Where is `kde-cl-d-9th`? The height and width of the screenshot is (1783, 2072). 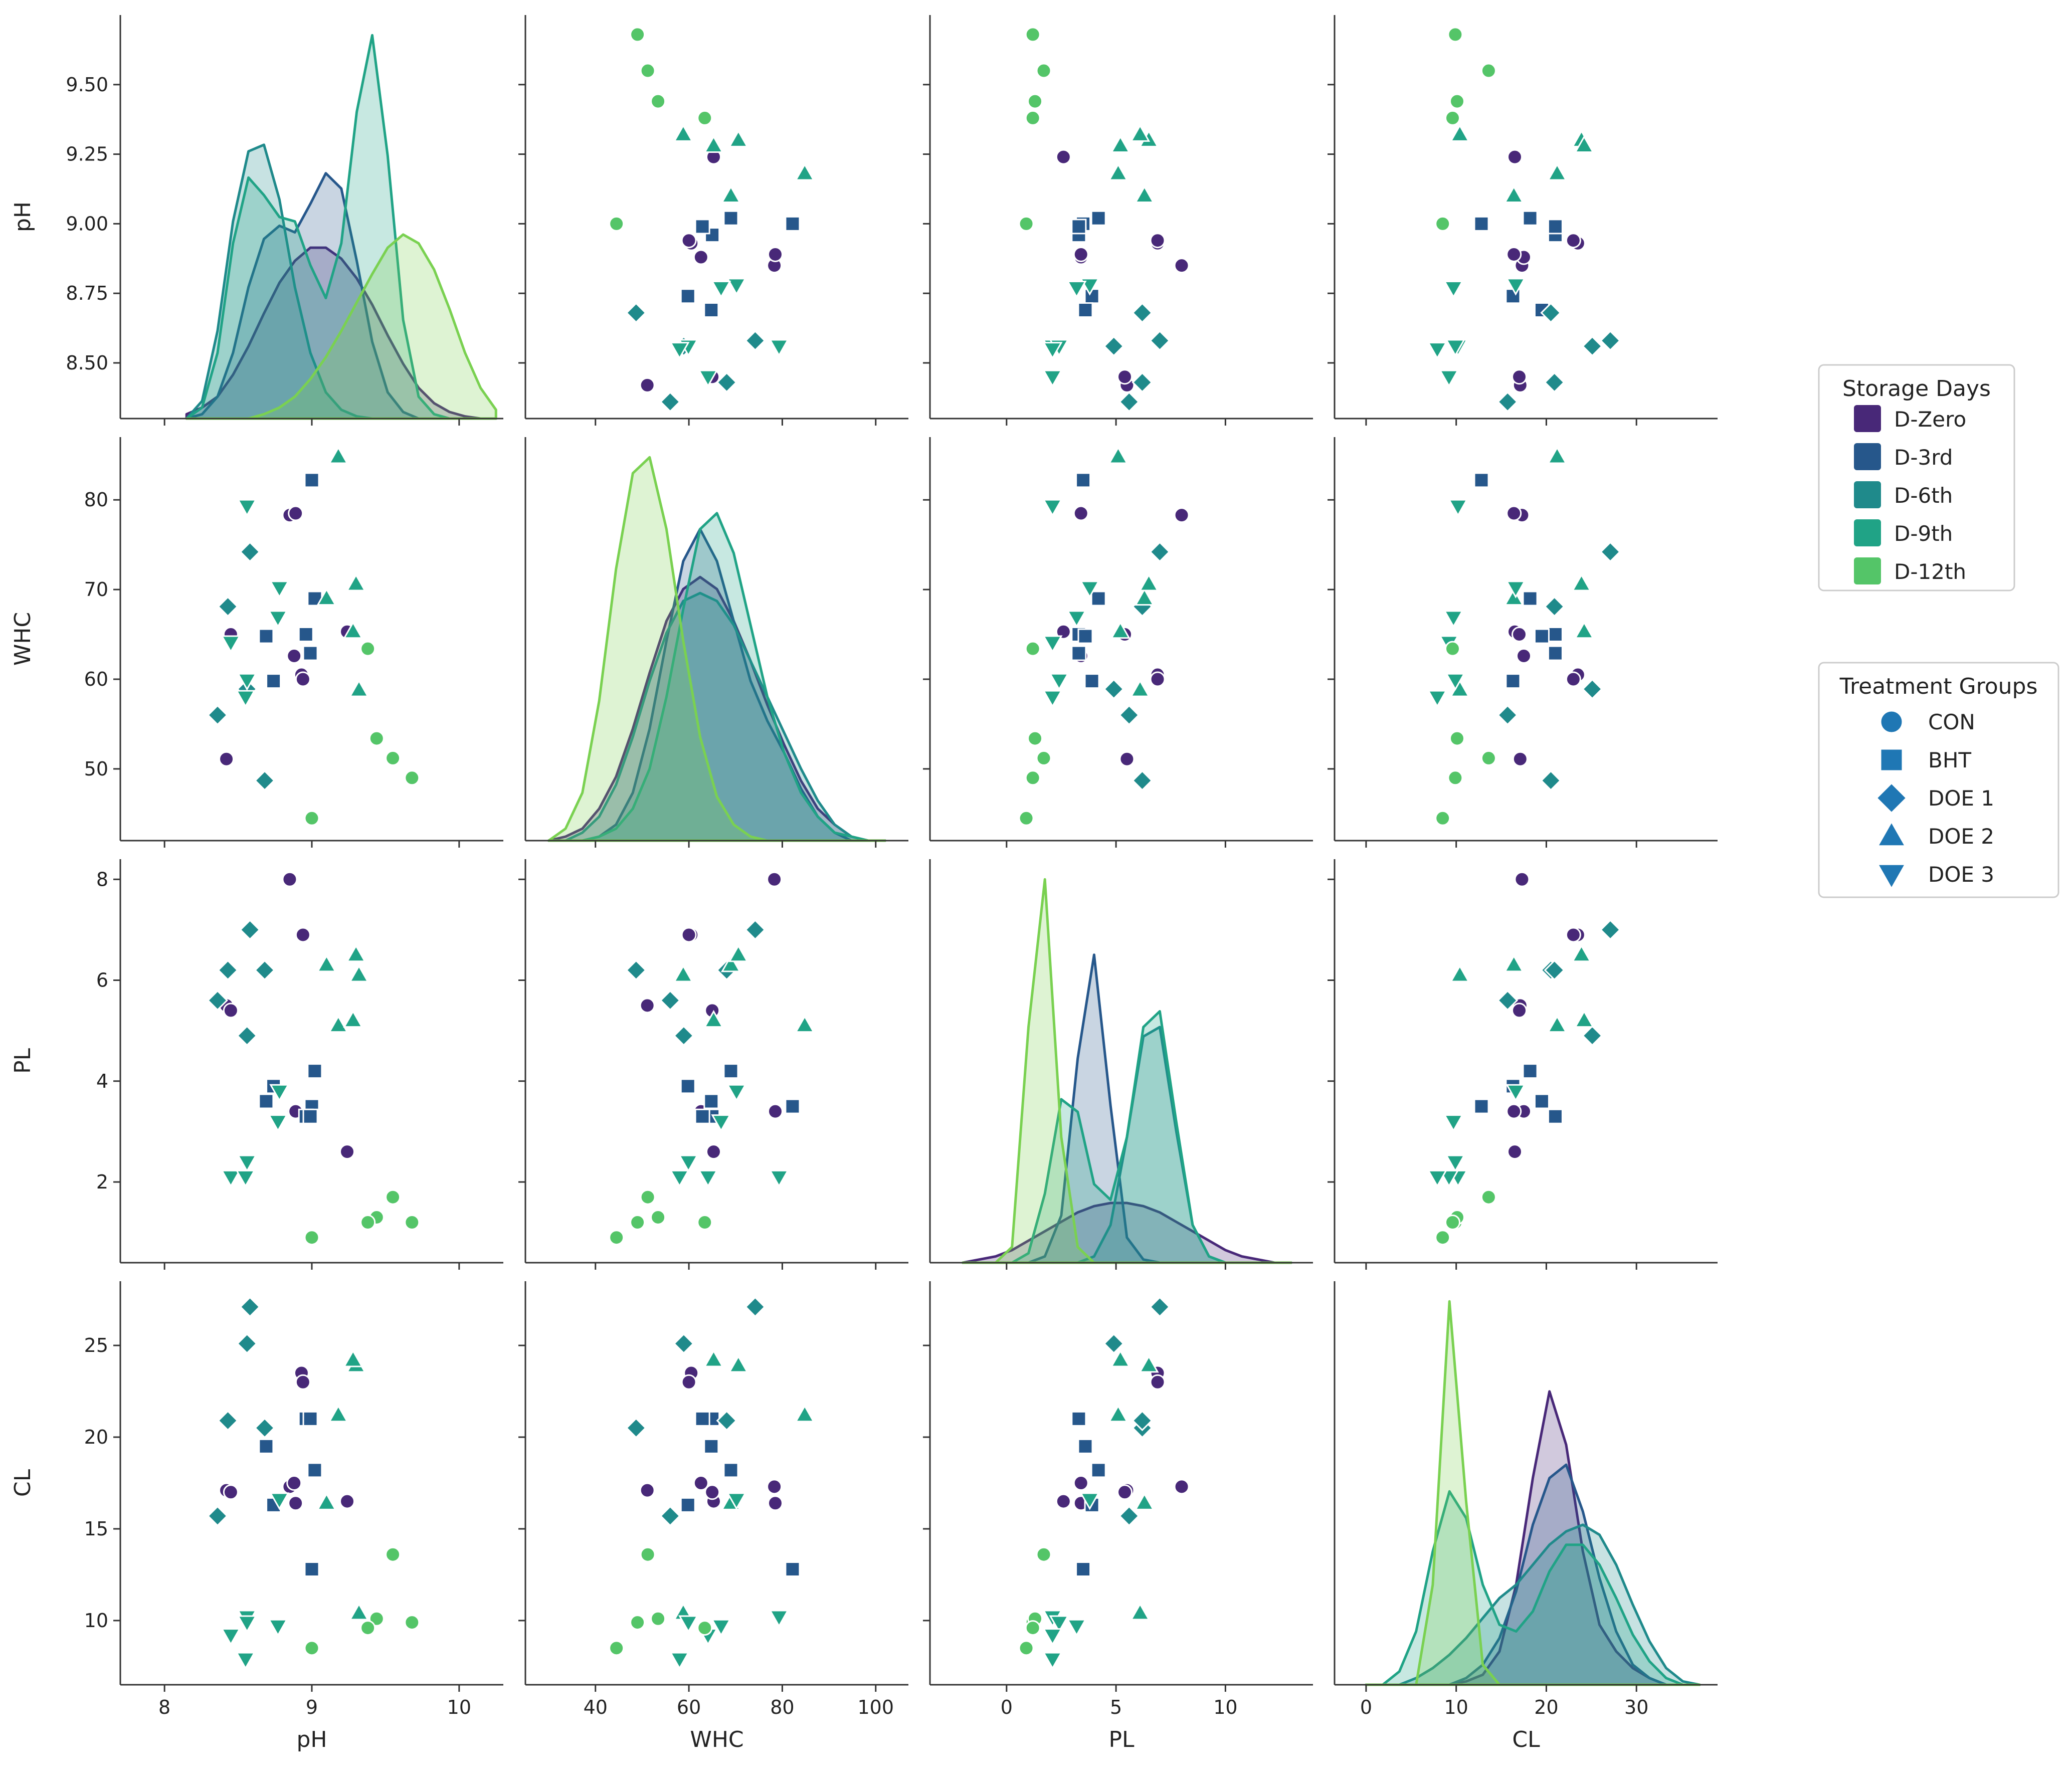
kde-cl-d-9th is located at coordinates (1533, 1588).